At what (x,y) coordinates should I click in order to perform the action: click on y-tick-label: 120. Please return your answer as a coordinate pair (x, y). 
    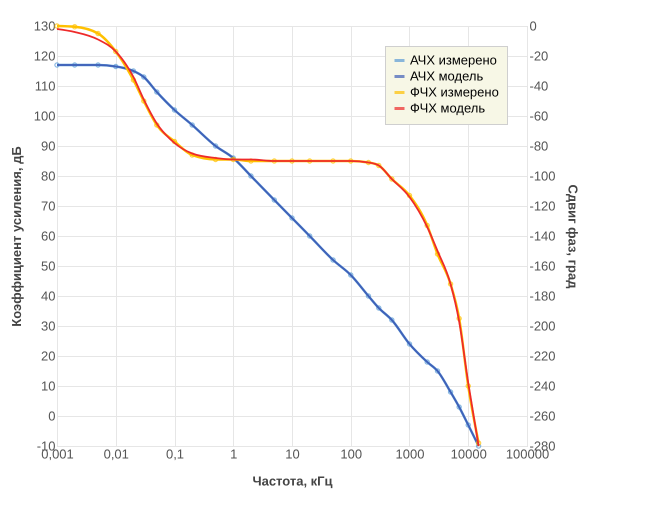
    Looking at the image, I should click on (45, 56).